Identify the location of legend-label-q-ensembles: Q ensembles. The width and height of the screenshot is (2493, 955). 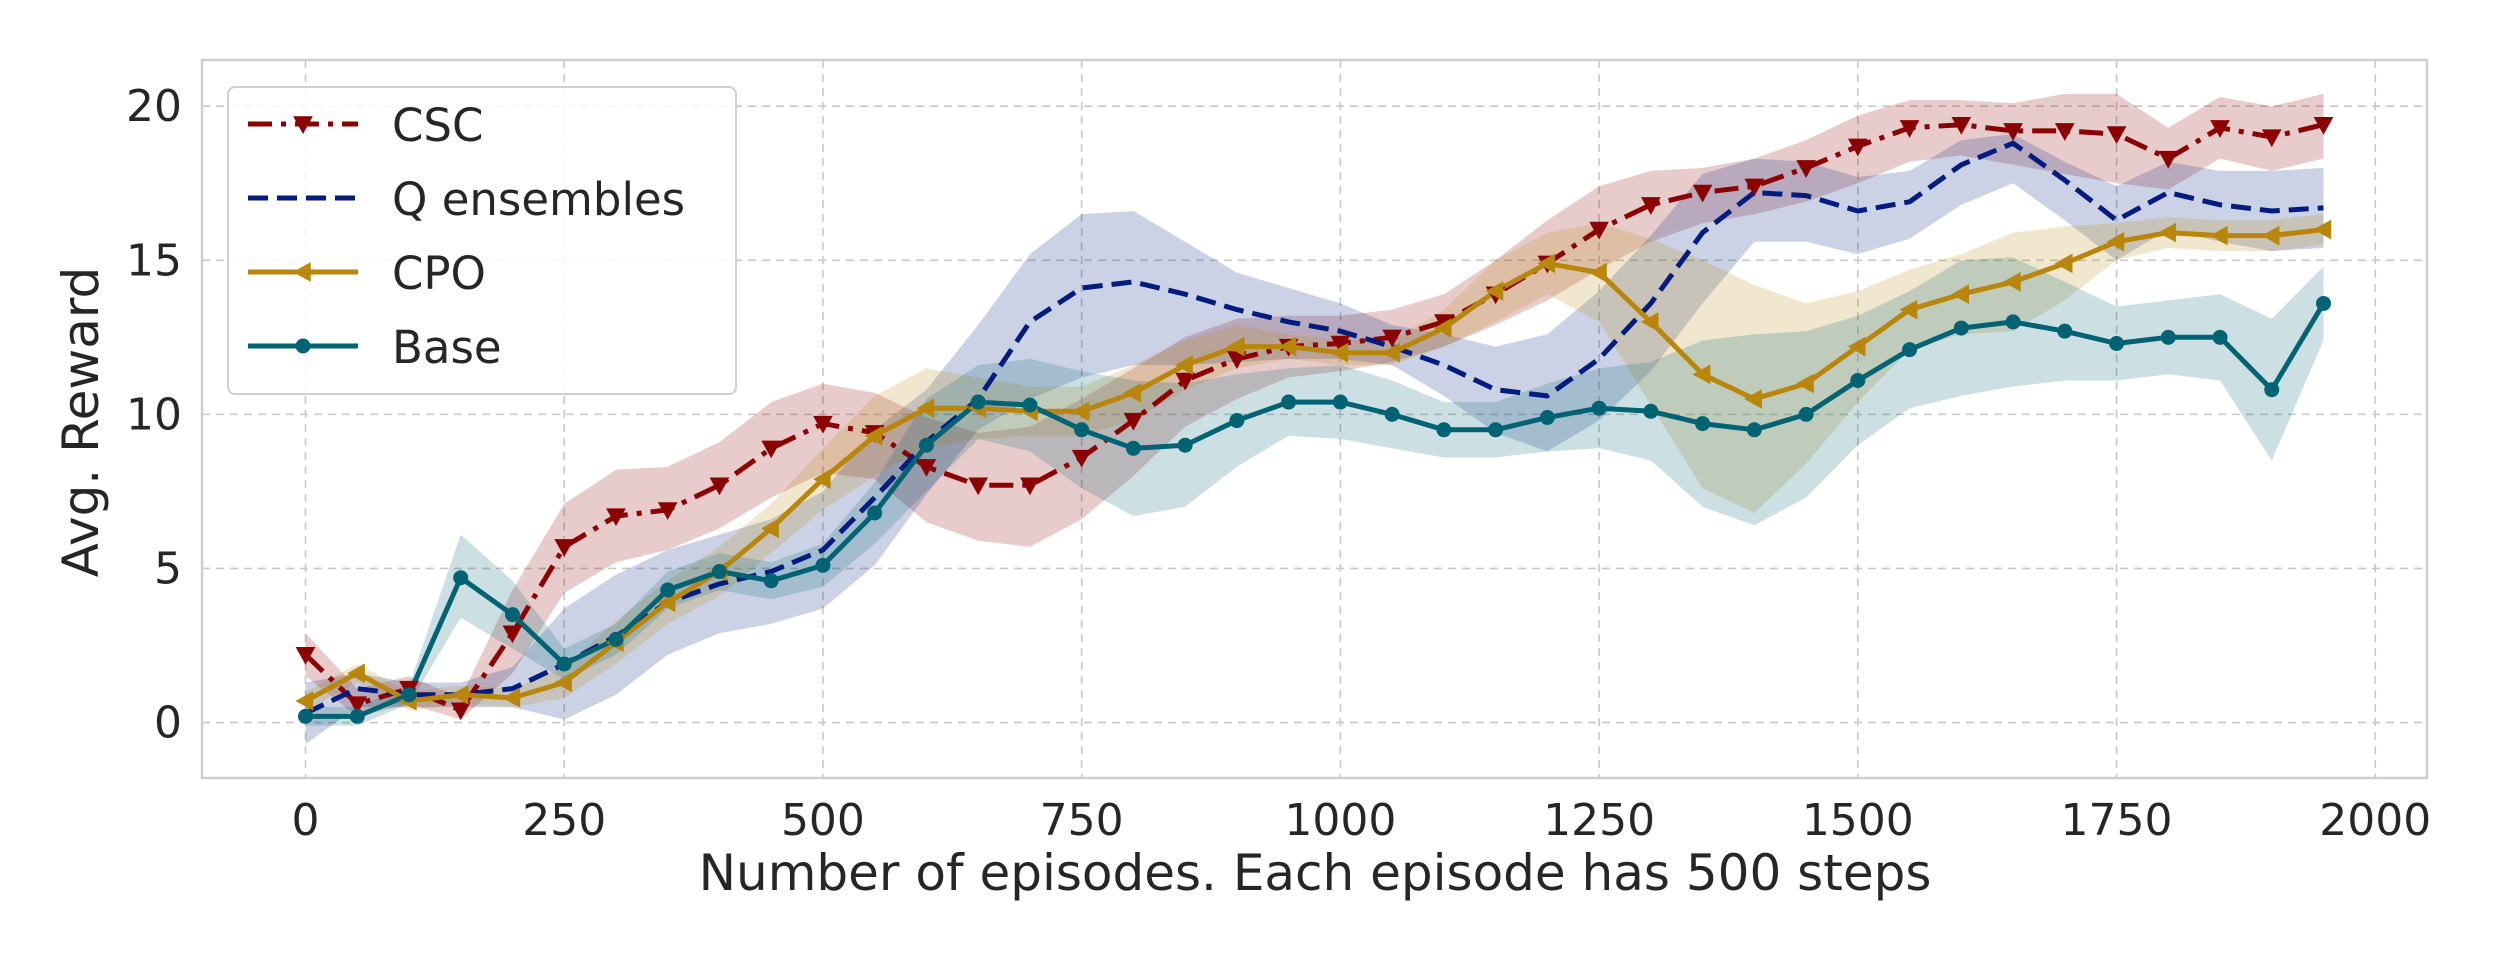
(538, 199).